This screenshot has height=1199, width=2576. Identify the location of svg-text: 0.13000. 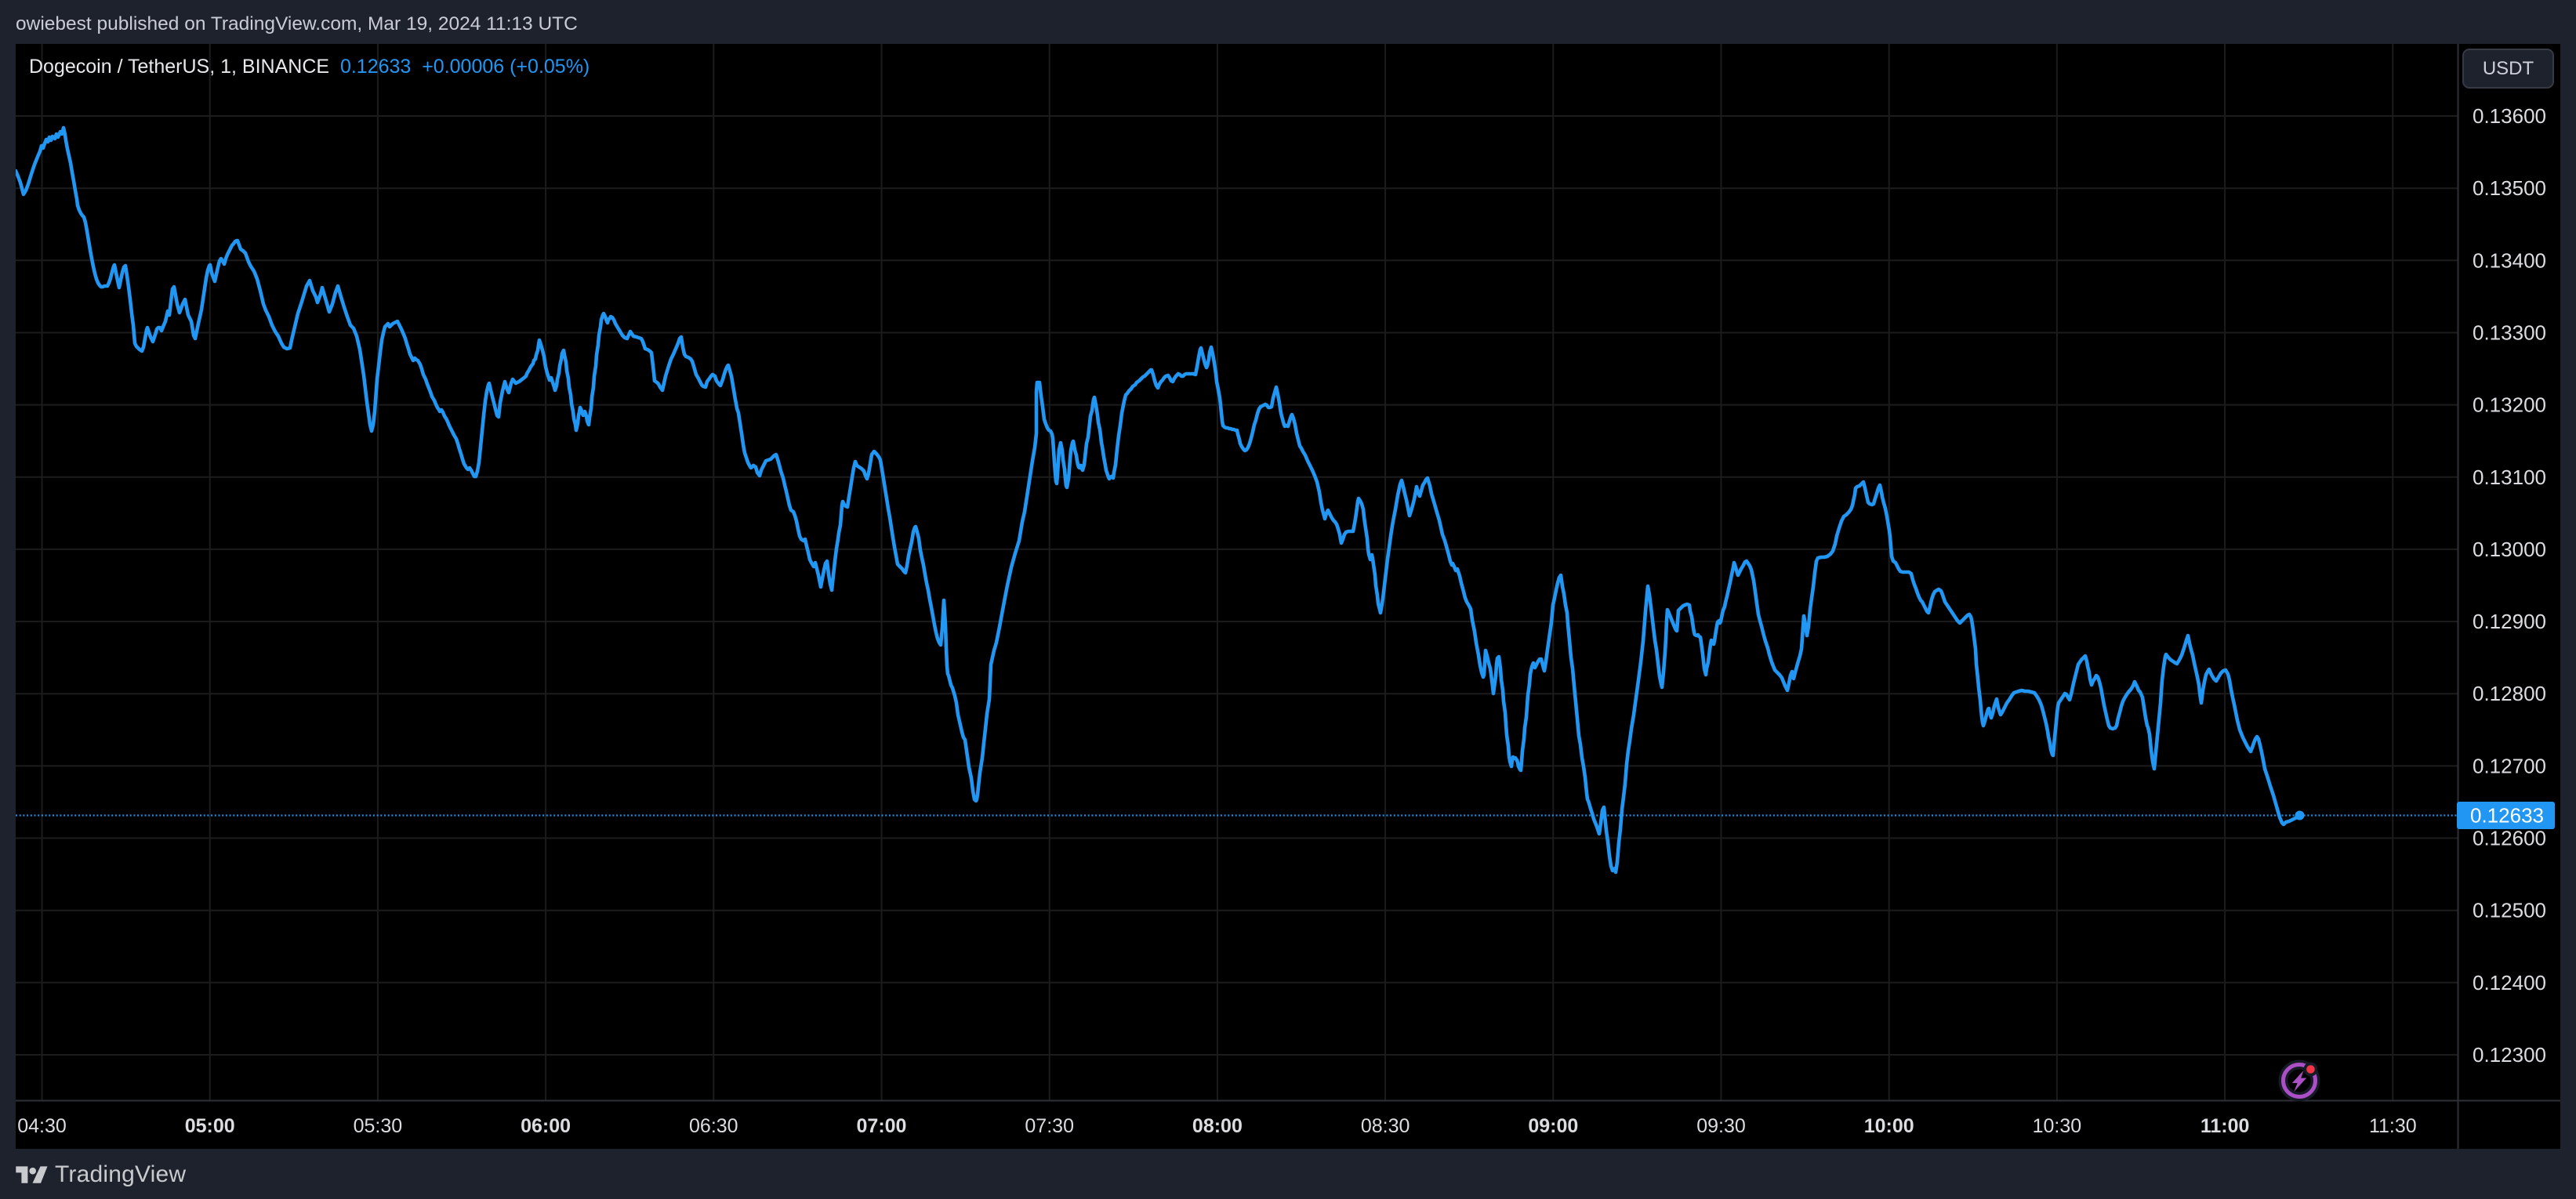
(2509, 549).